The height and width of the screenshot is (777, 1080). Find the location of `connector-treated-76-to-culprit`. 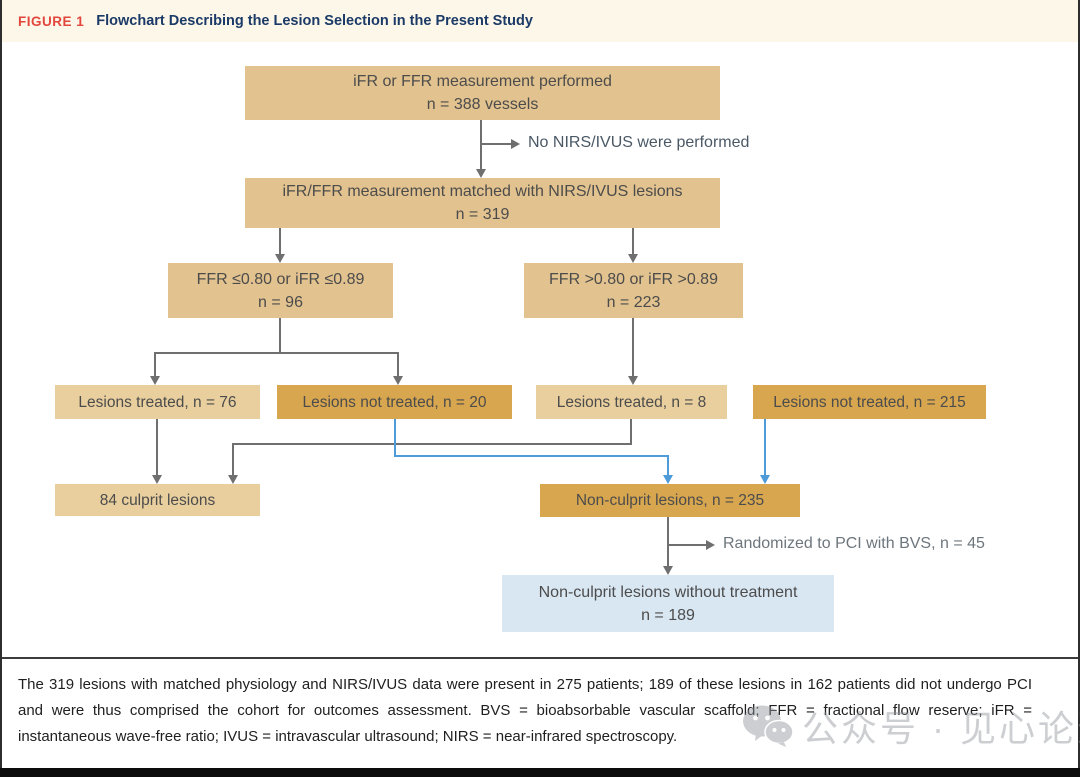

connector-treated-76-to-culprit is located at coordinates (157, 447).